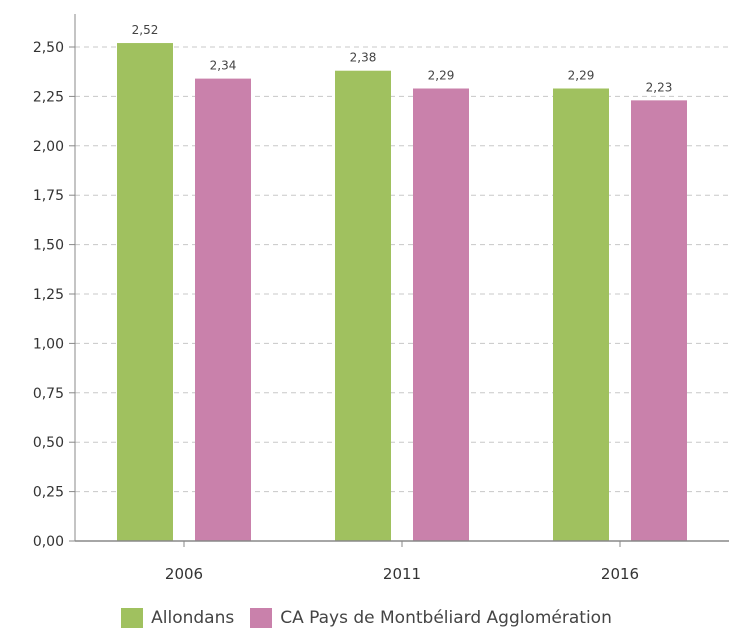 The width and height of the screenshot is (733, 631). I want to click on y-tick-label: 1,00, so click(48, 344).